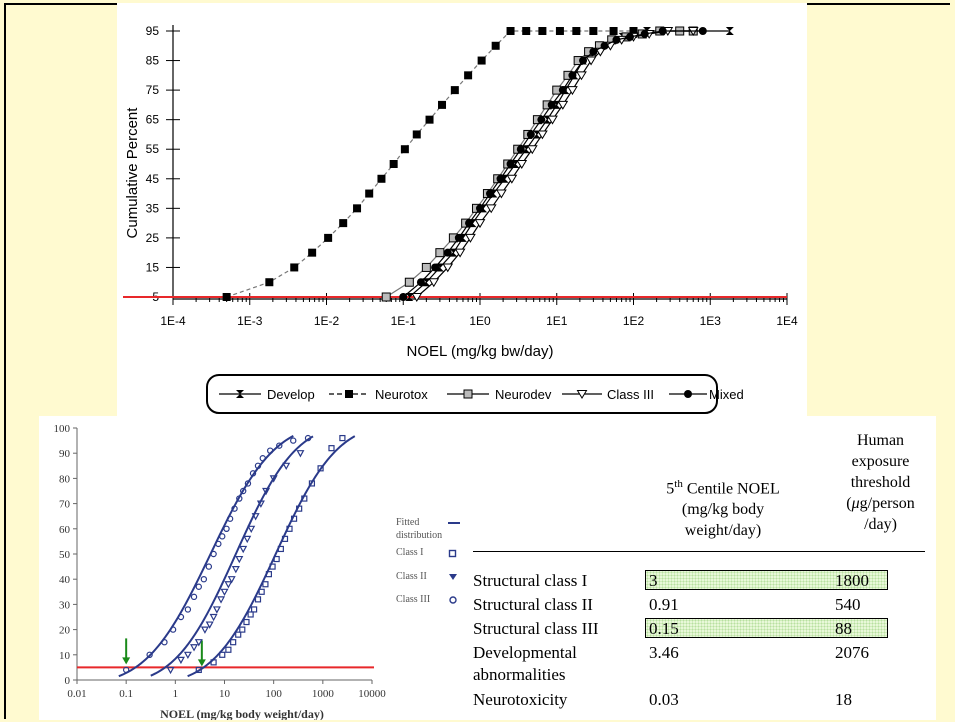  What do you see at coordinates (242, 713) in the screenshot?
I see `bottom-x-axis-label: NOEL (mg/kg body weight/day)` at bounding box center [242, 713].